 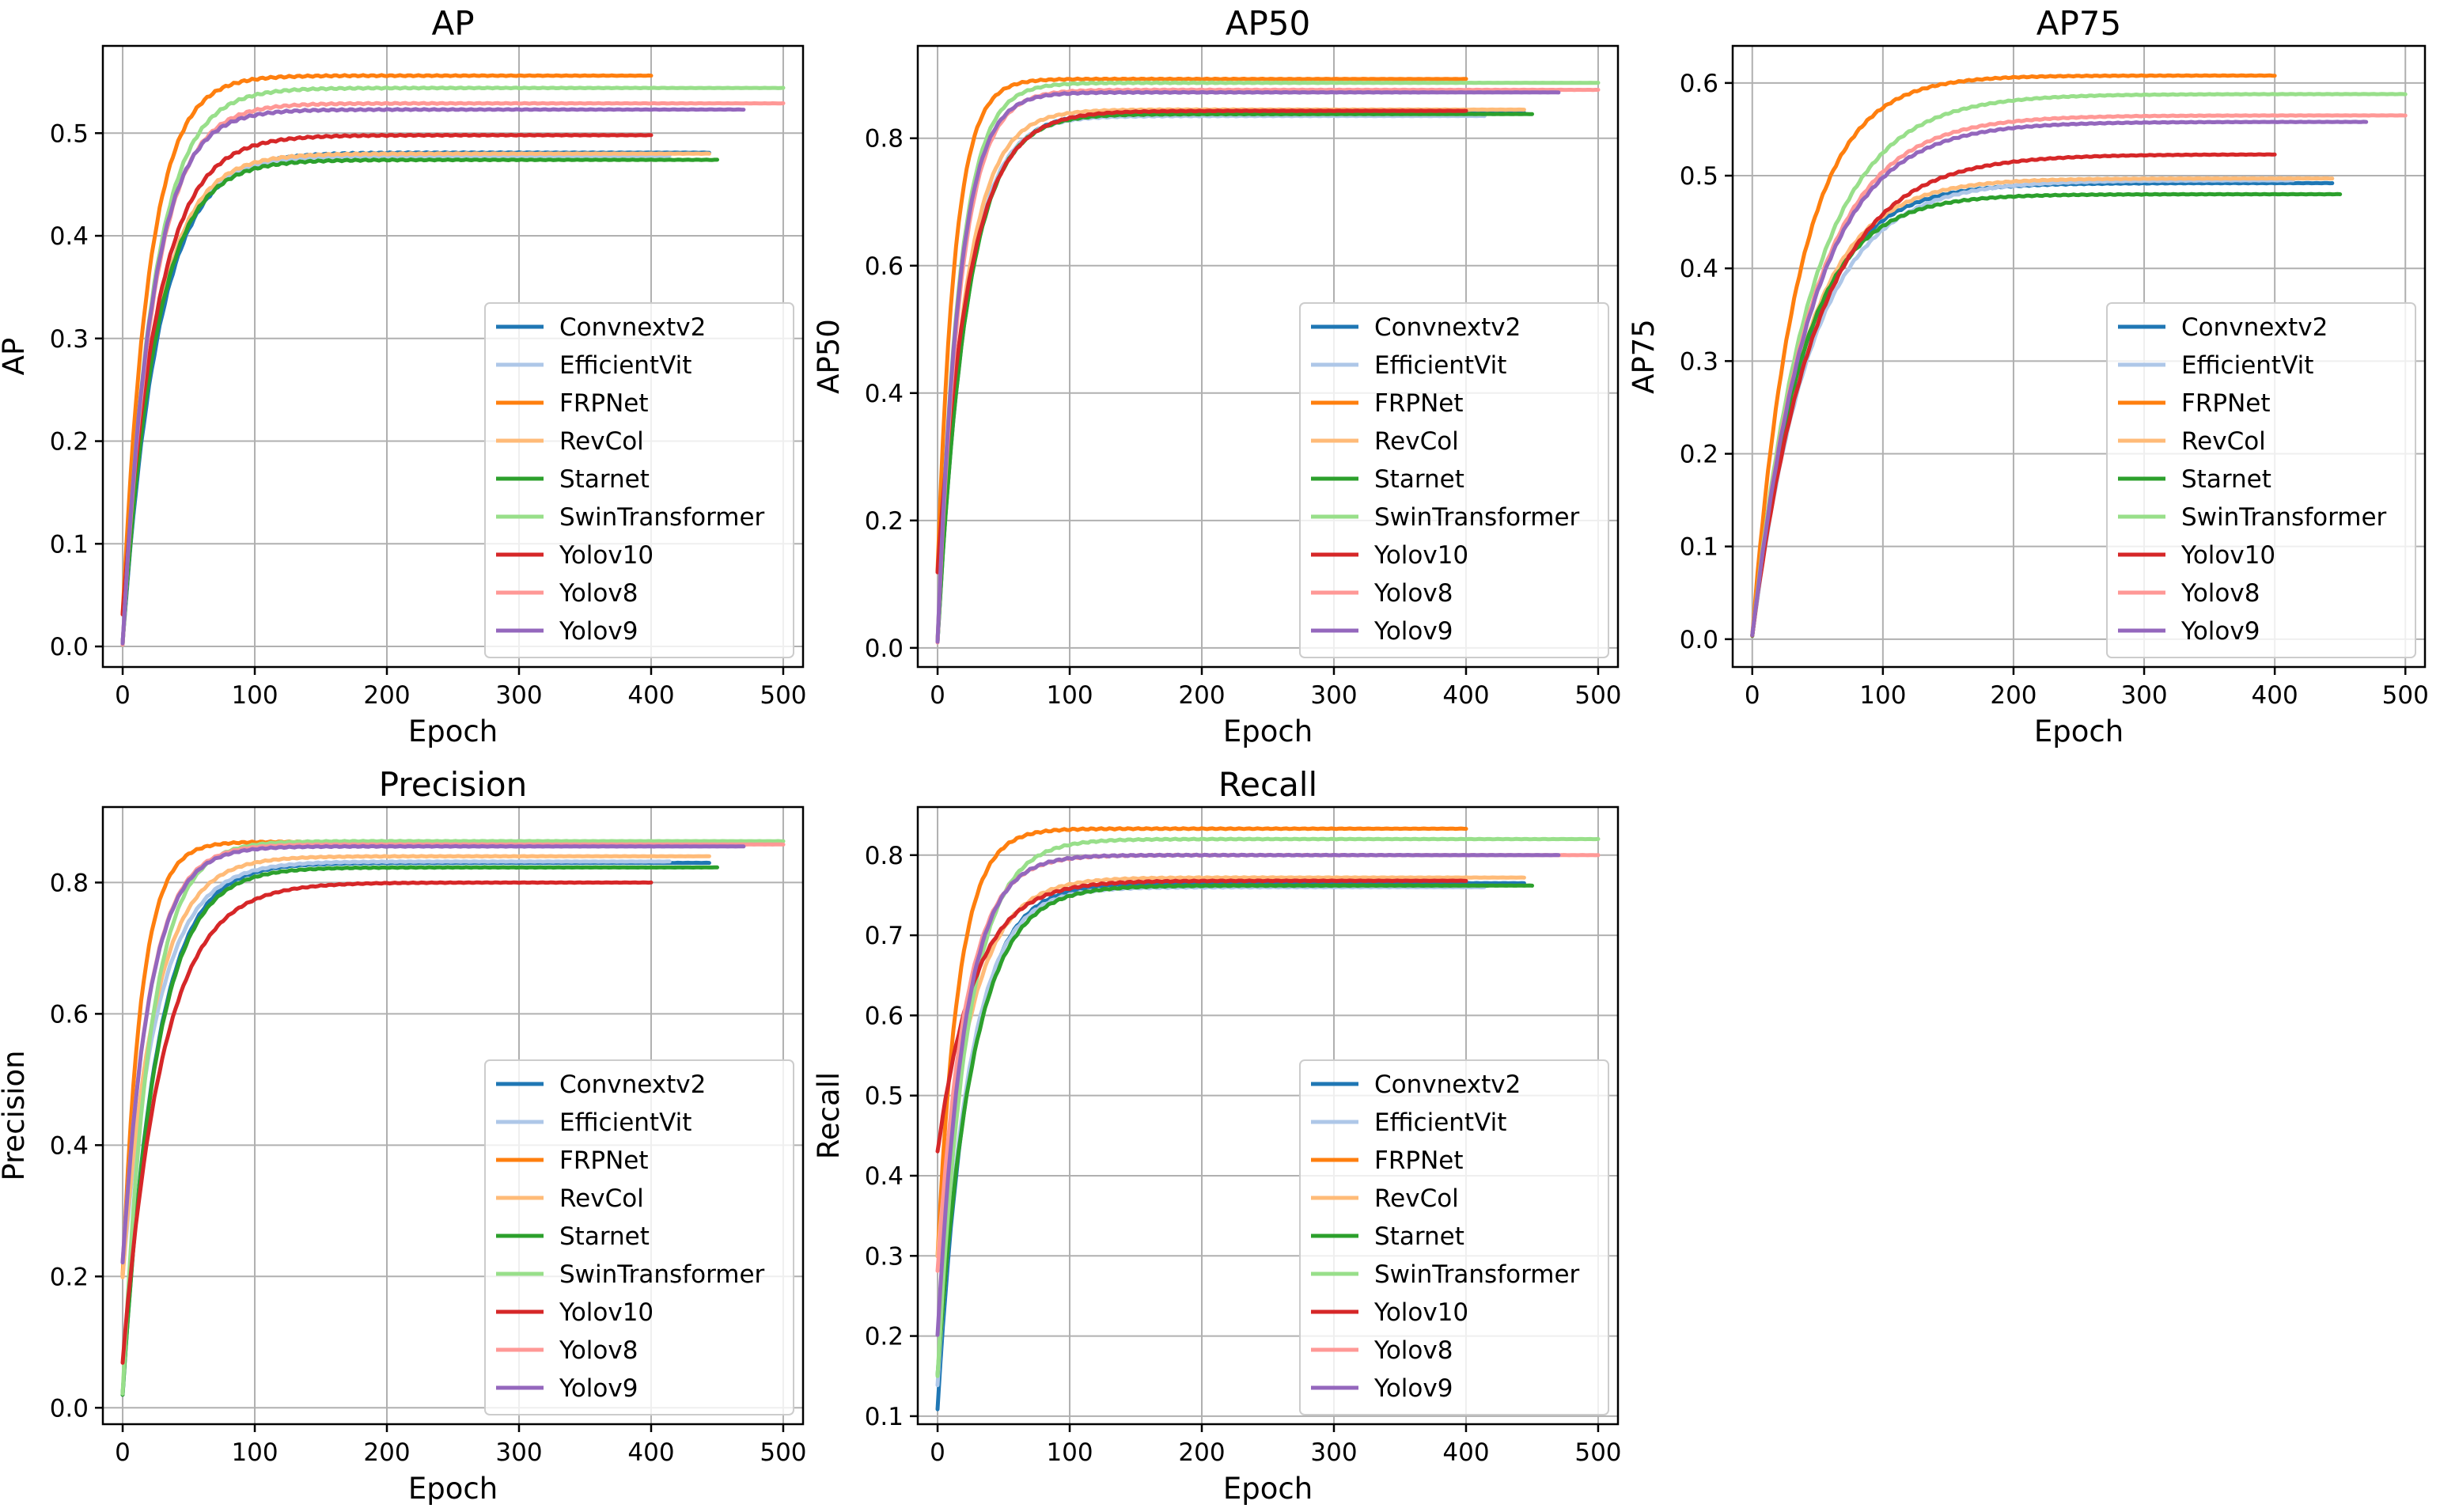 What do you see at coordinates (396, 1068) in the screenshot?
I see `series-line-efficientvit` at bounding box center [396, 1068].